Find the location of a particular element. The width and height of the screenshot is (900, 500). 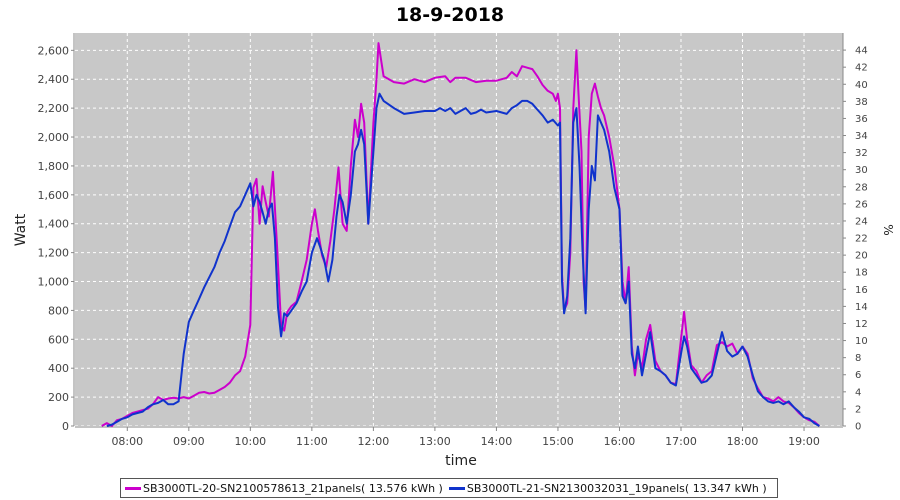

y2-tick-label: 24 is located at coordinates (861, 221).